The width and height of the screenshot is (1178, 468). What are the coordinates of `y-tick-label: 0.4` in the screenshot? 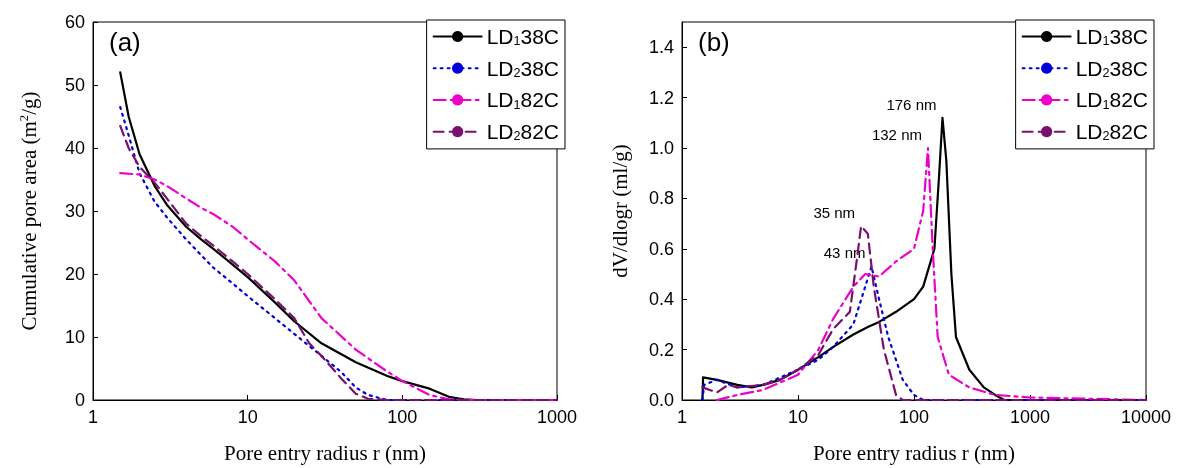 It's located at (661, 299).